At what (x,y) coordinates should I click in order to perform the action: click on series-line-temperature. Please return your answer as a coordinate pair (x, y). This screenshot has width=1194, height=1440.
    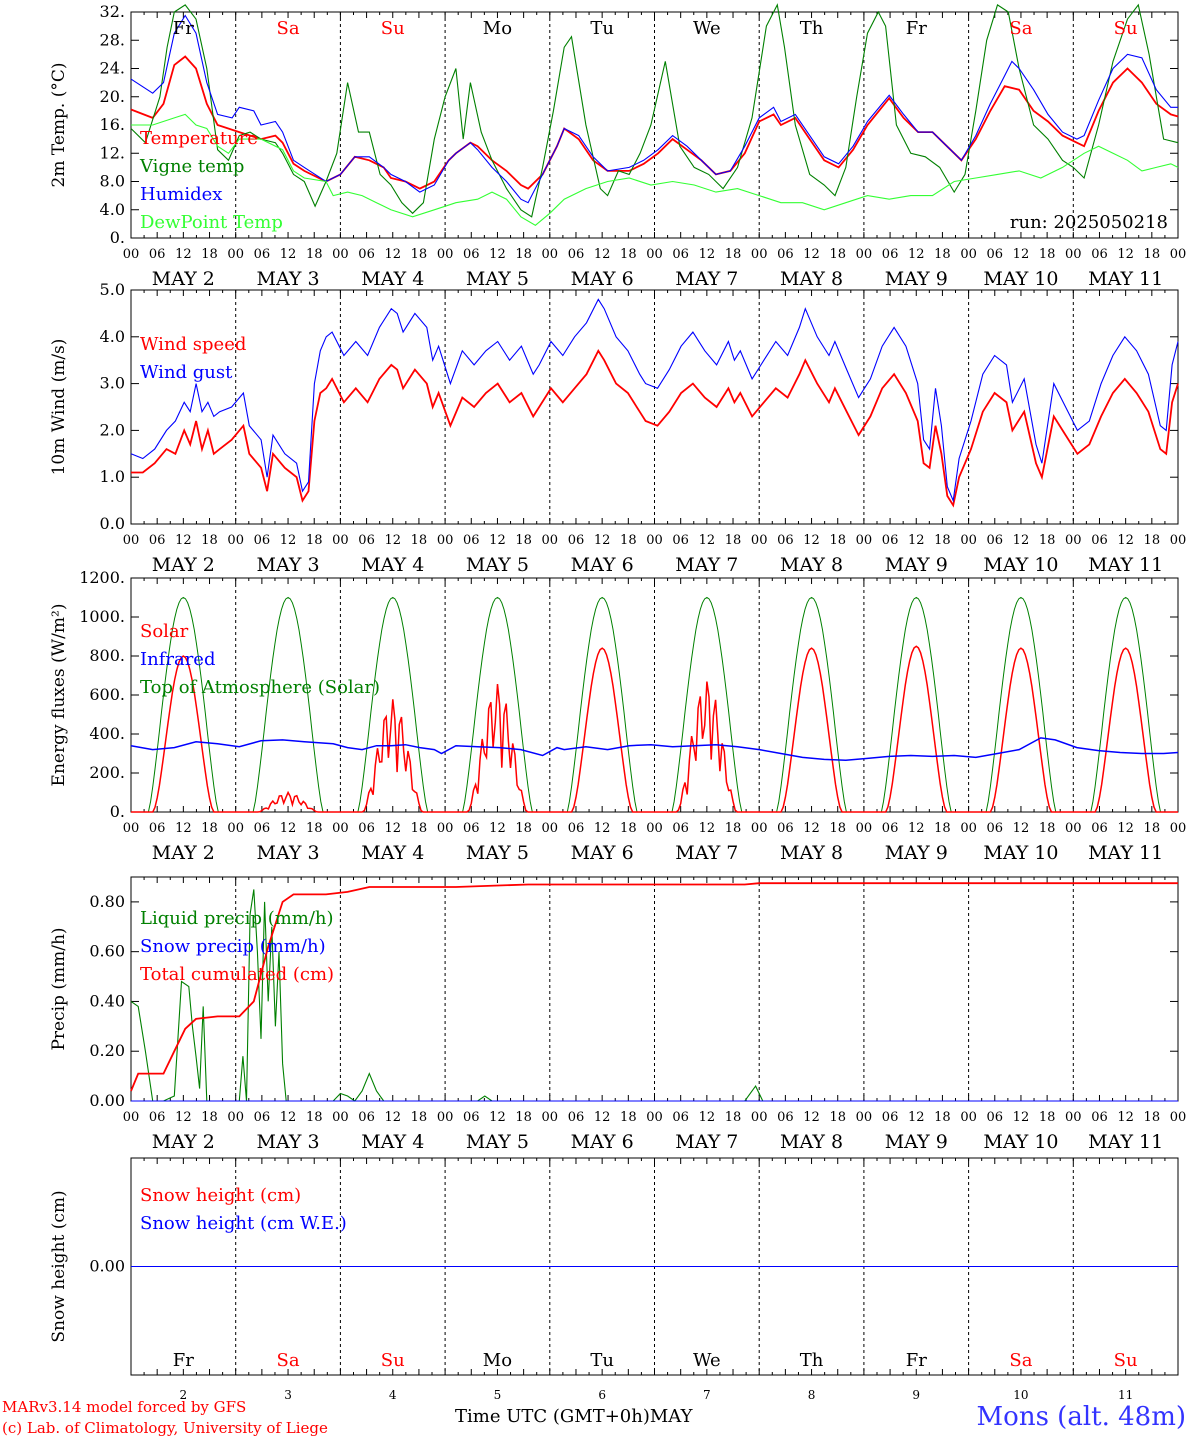
    Looking at the image, I should click on (654, 122).